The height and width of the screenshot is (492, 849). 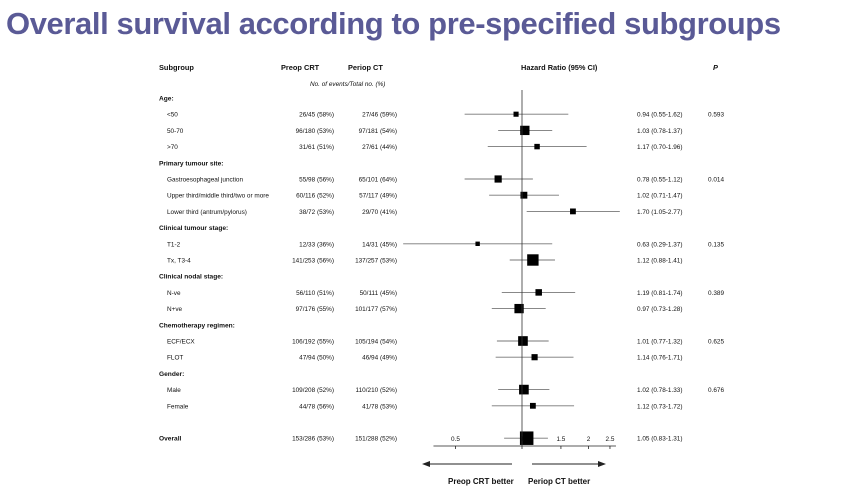 What do you see at coordinates (659, 342) in the screenshot?
I see `hazard-ratio-text: 1.01 (0.77-1.32)` at bounding box center [659, 342].